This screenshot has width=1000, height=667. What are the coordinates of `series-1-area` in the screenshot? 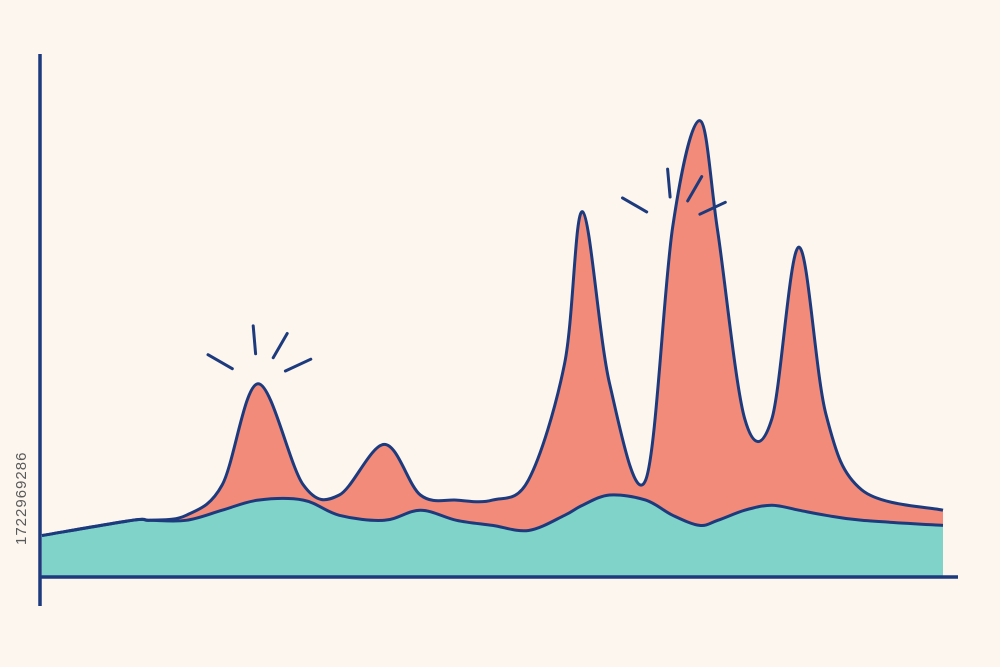 It's located at (492, 535).